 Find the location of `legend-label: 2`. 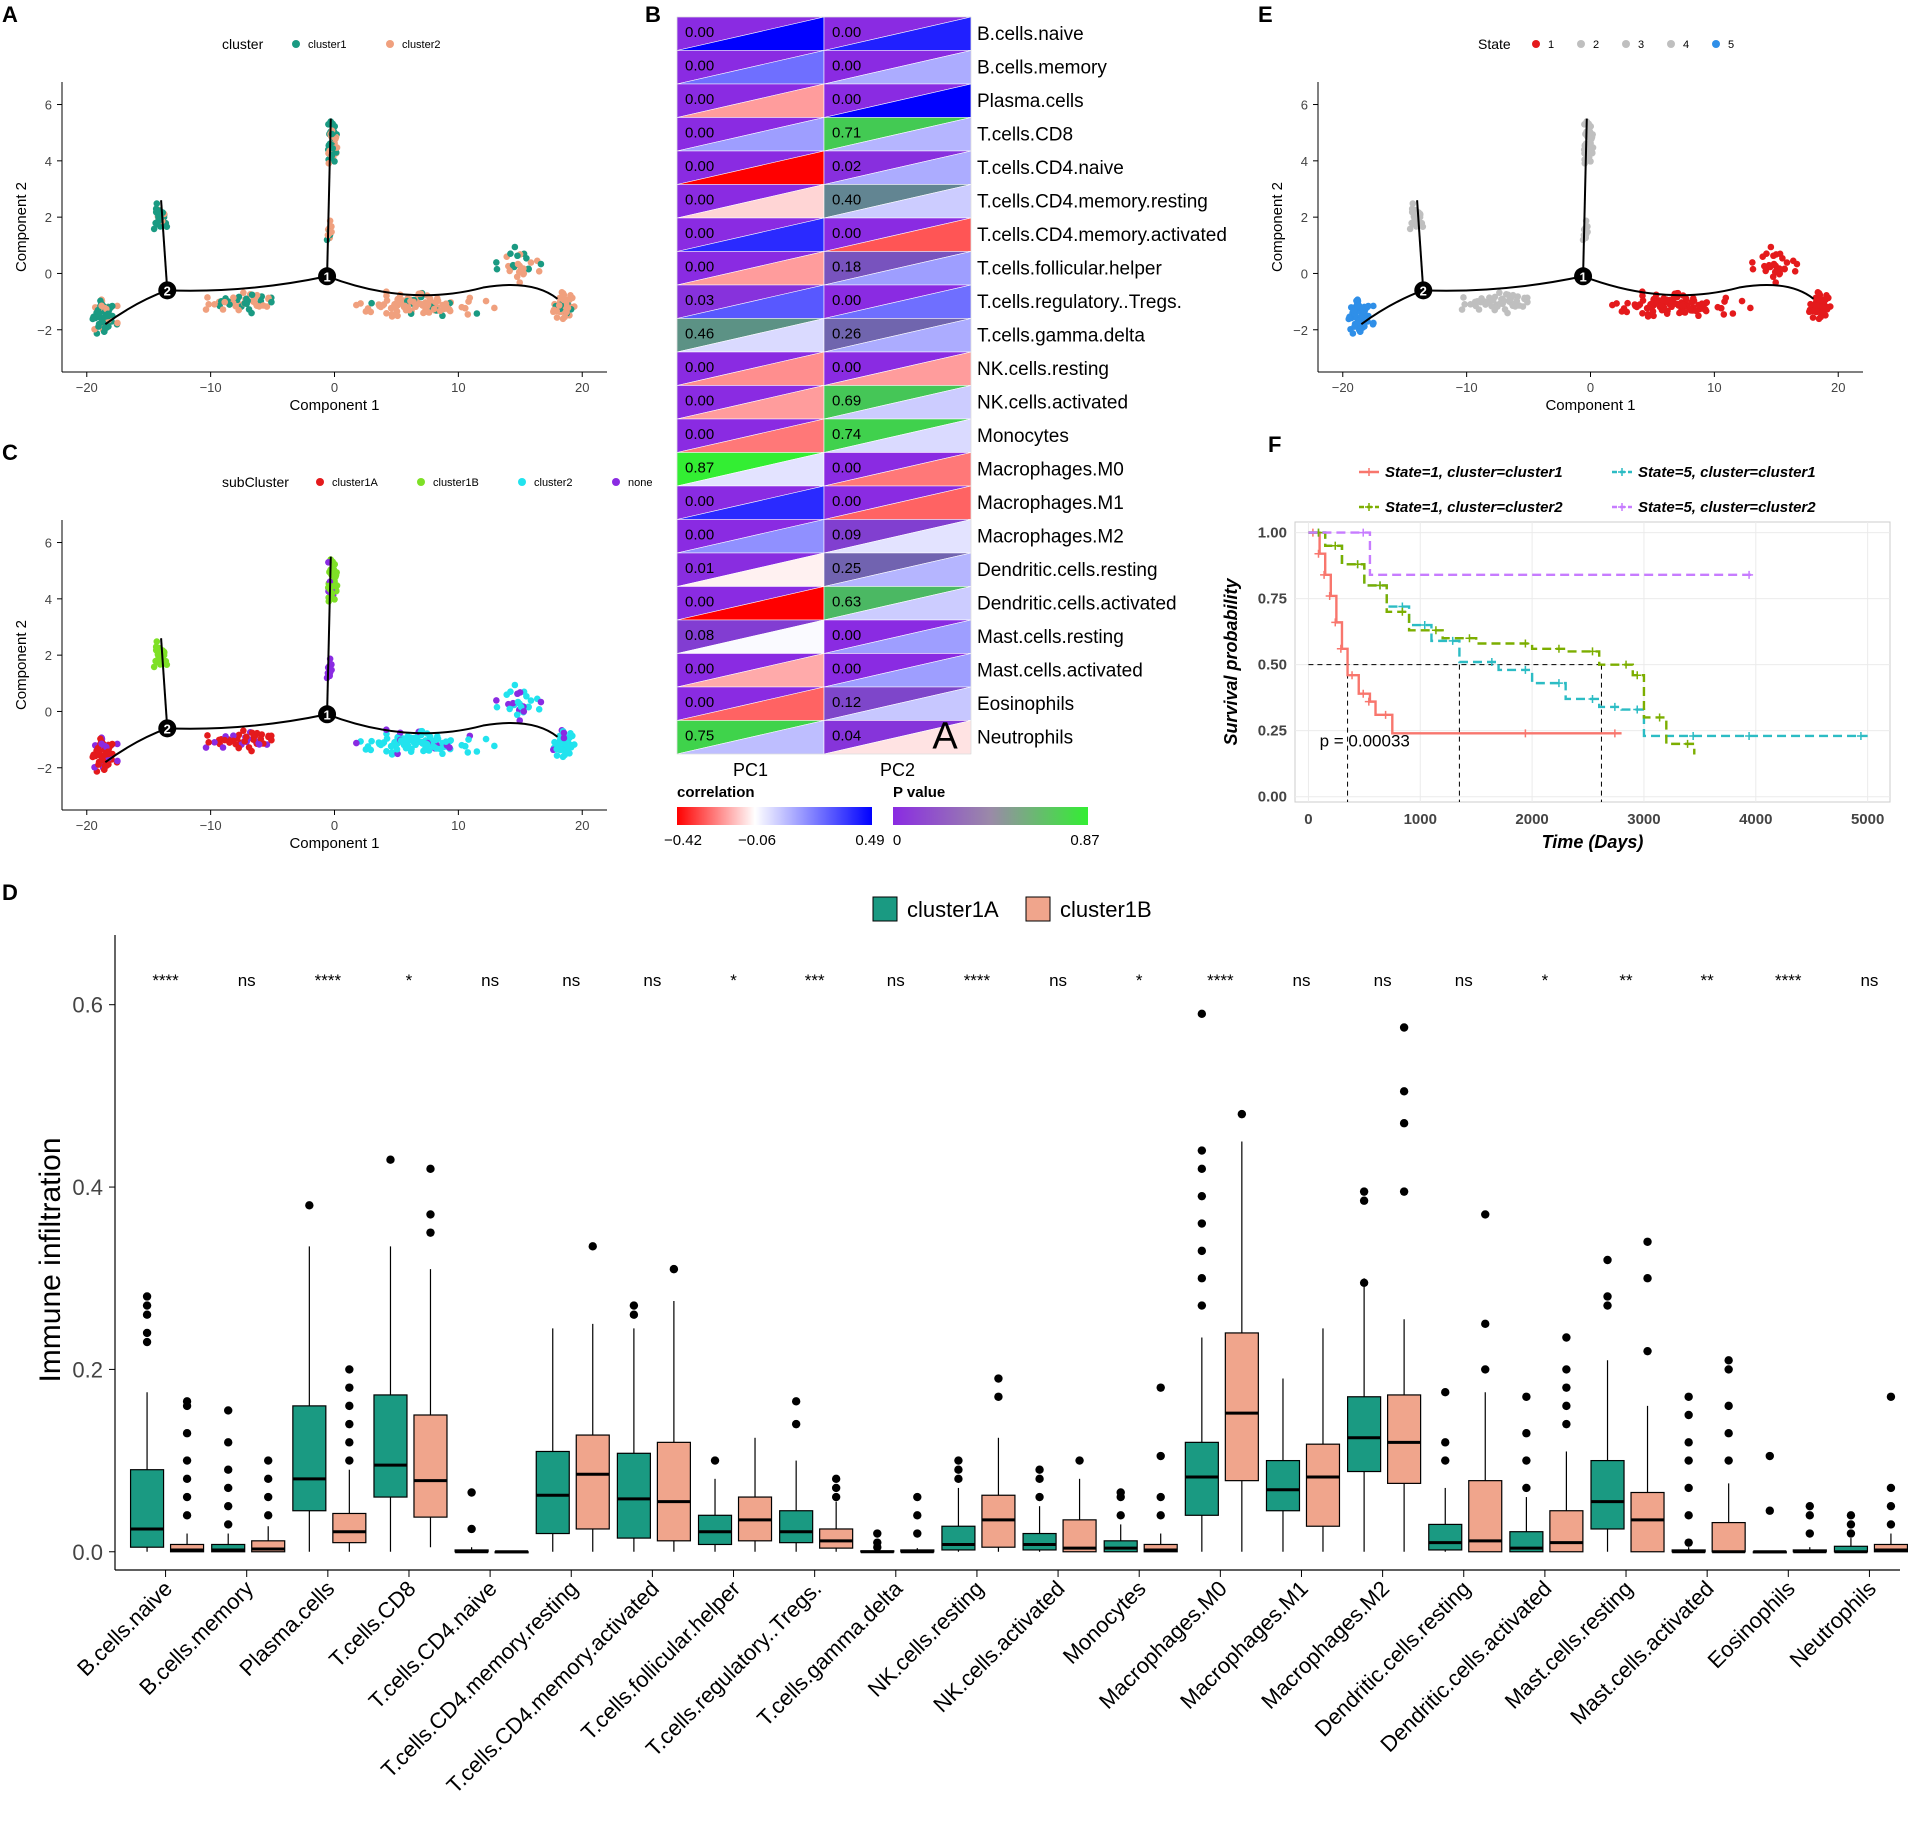

legend-label: 2 is located at coordinates (1596, 45).